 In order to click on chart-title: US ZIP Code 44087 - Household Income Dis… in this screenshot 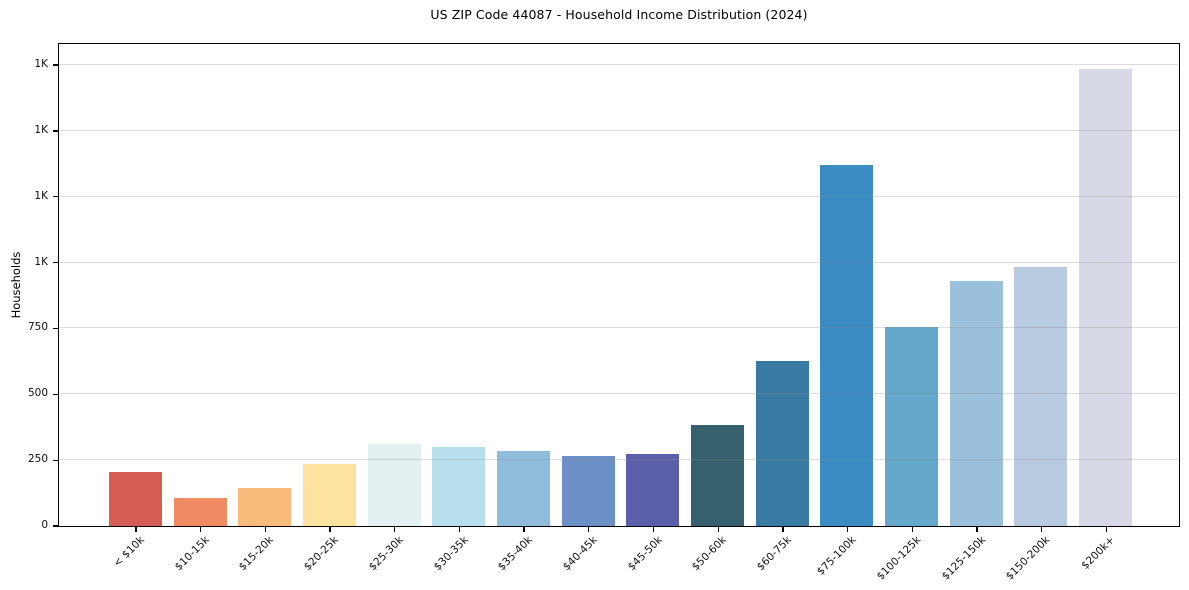, I will do `click(619, 14)`.